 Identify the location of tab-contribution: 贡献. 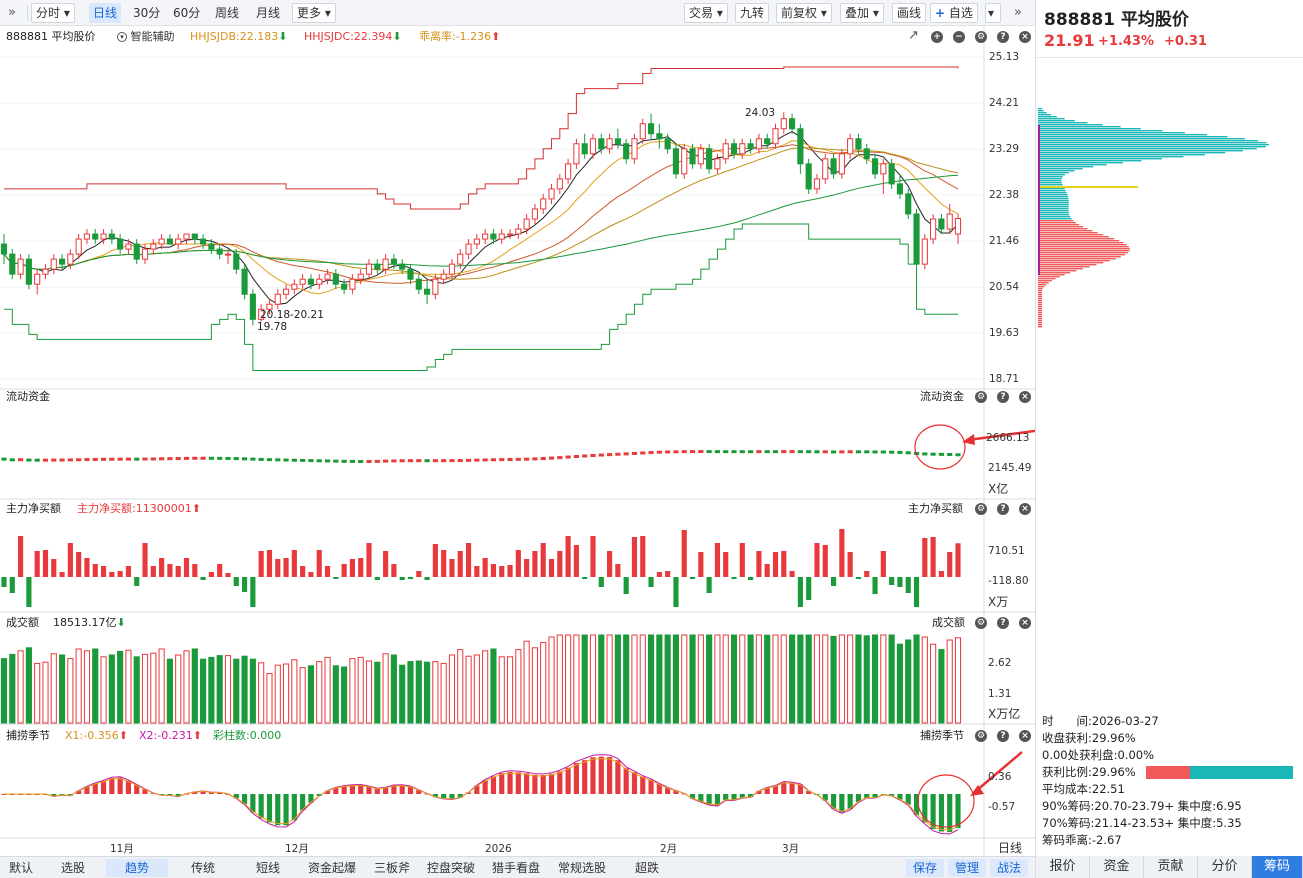
(1171, 867).